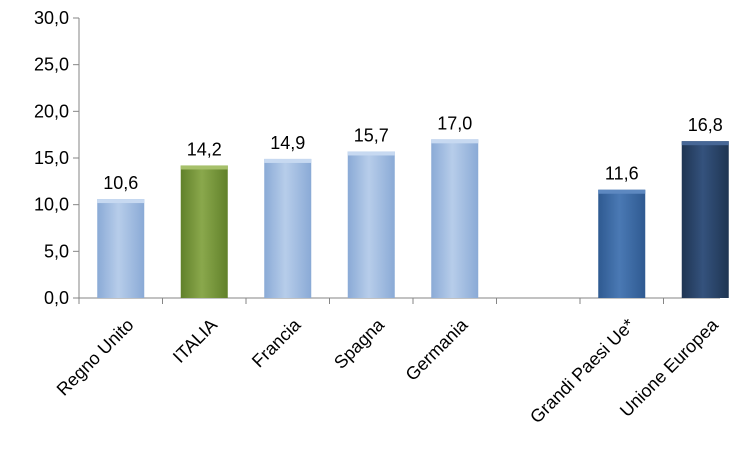 Image resolution: width=736 pixels, height=454 pixels. Describe the element at coordinates (51, 205) in the screenshot. I see `y-tick-label: 10,0` at that location.